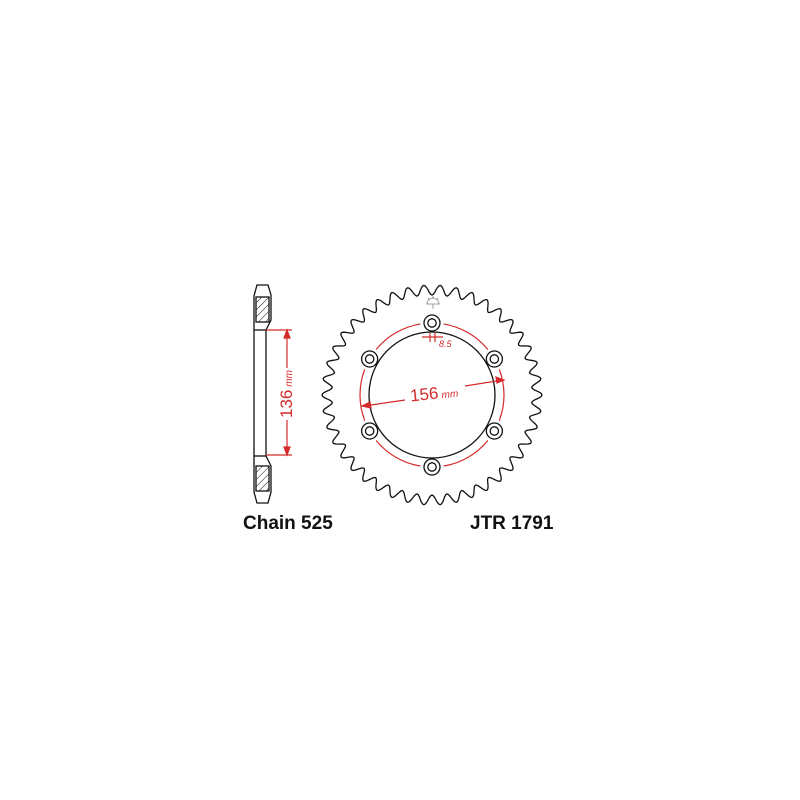 The width and height of the screenshot is (800, 800). I want to click on bolt-hole-label: 8.5, so click(446, 344).